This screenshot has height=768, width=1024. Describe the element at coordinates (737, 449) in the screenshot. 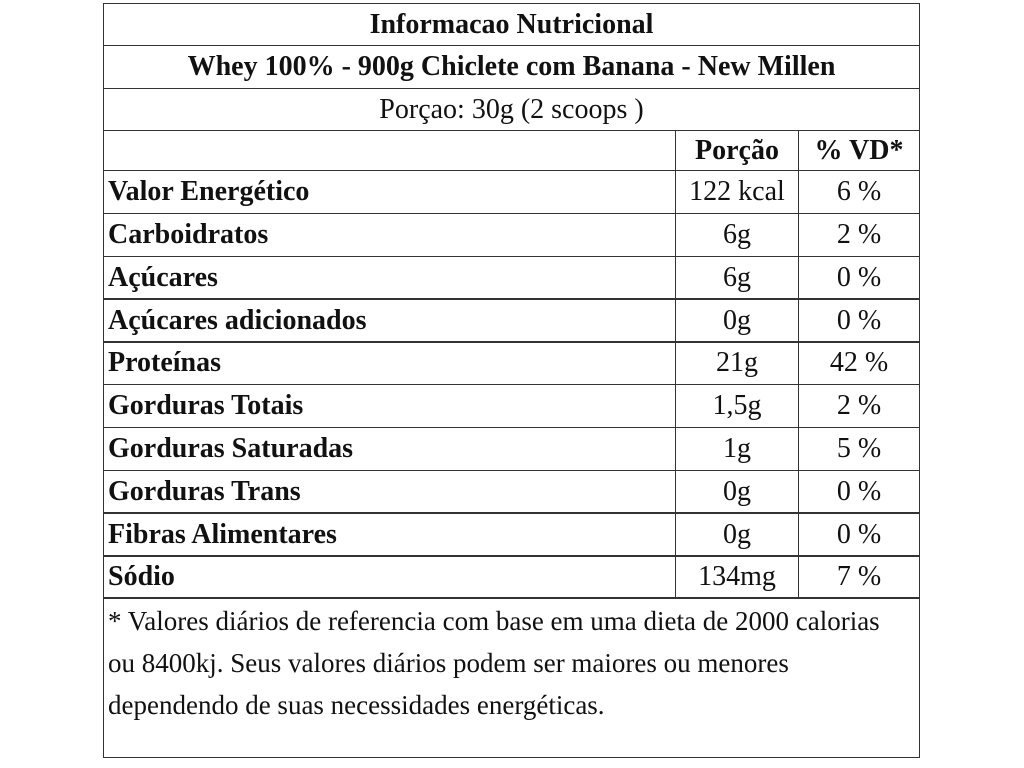

I see `portion-value: 1g` at that location.